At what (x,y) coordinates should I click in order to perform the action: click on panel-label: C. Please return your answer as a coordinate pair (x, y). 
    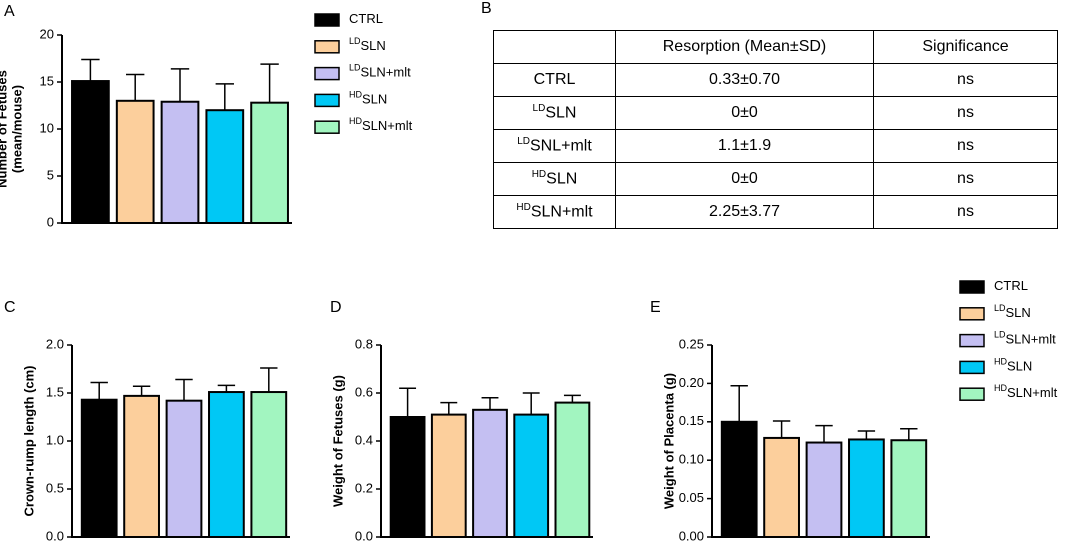
    Looking at the image, I should click on (10, 307).